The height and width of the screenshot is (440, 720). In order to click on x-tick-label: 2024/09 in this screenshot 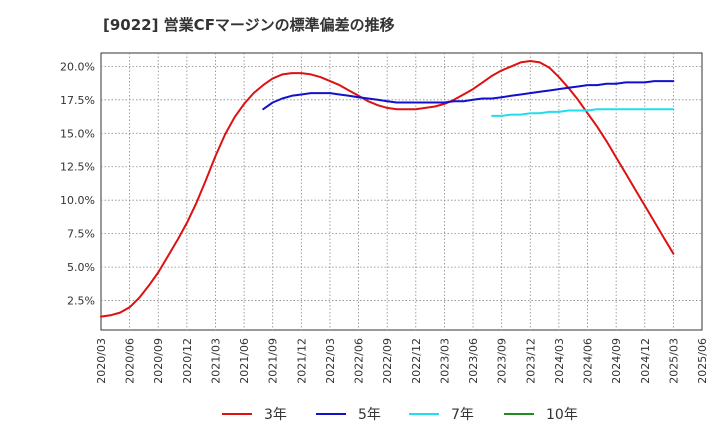, I will do `click(616, 361)`.